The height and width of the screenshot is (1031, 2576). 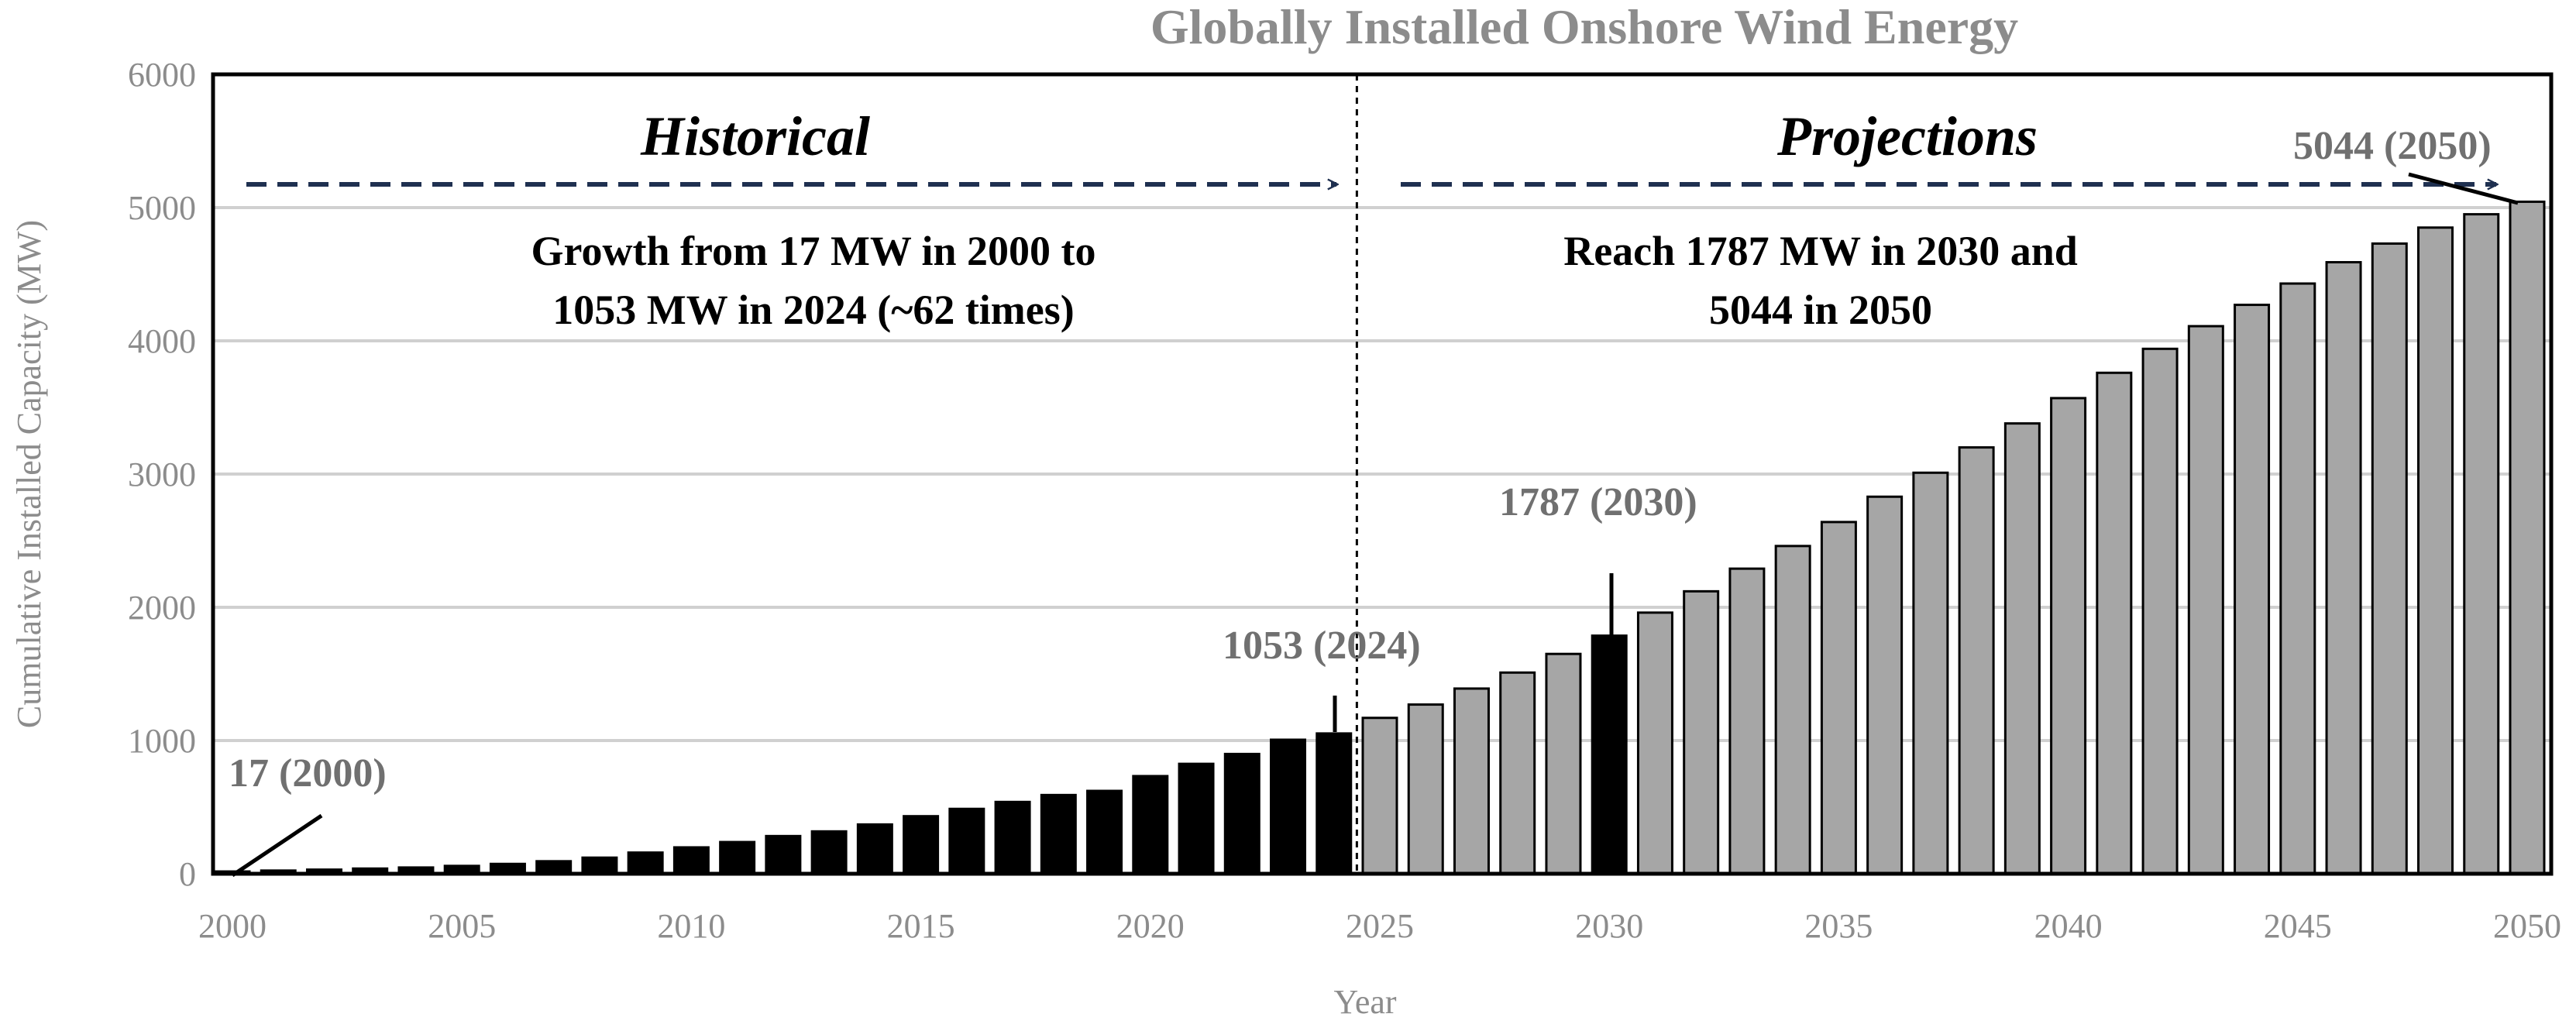 I want to click on x-tick-label-2030: 2030, so click(x=1609, y=926).